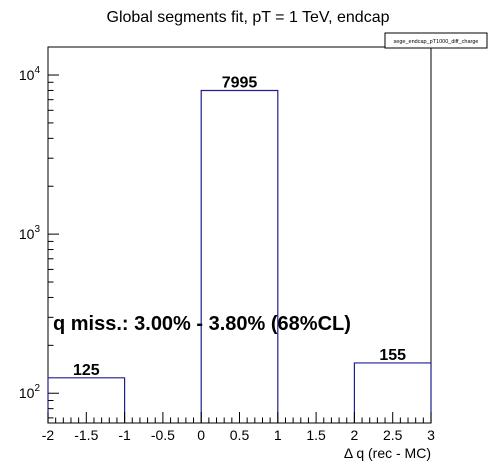 The width and height of the screenshot is (496, 472). What do you see at coordinates (387, 453) in the screenshot?
I see `x-axis-label: Δ q (rec - MC)` at bounding box center [387, 453].